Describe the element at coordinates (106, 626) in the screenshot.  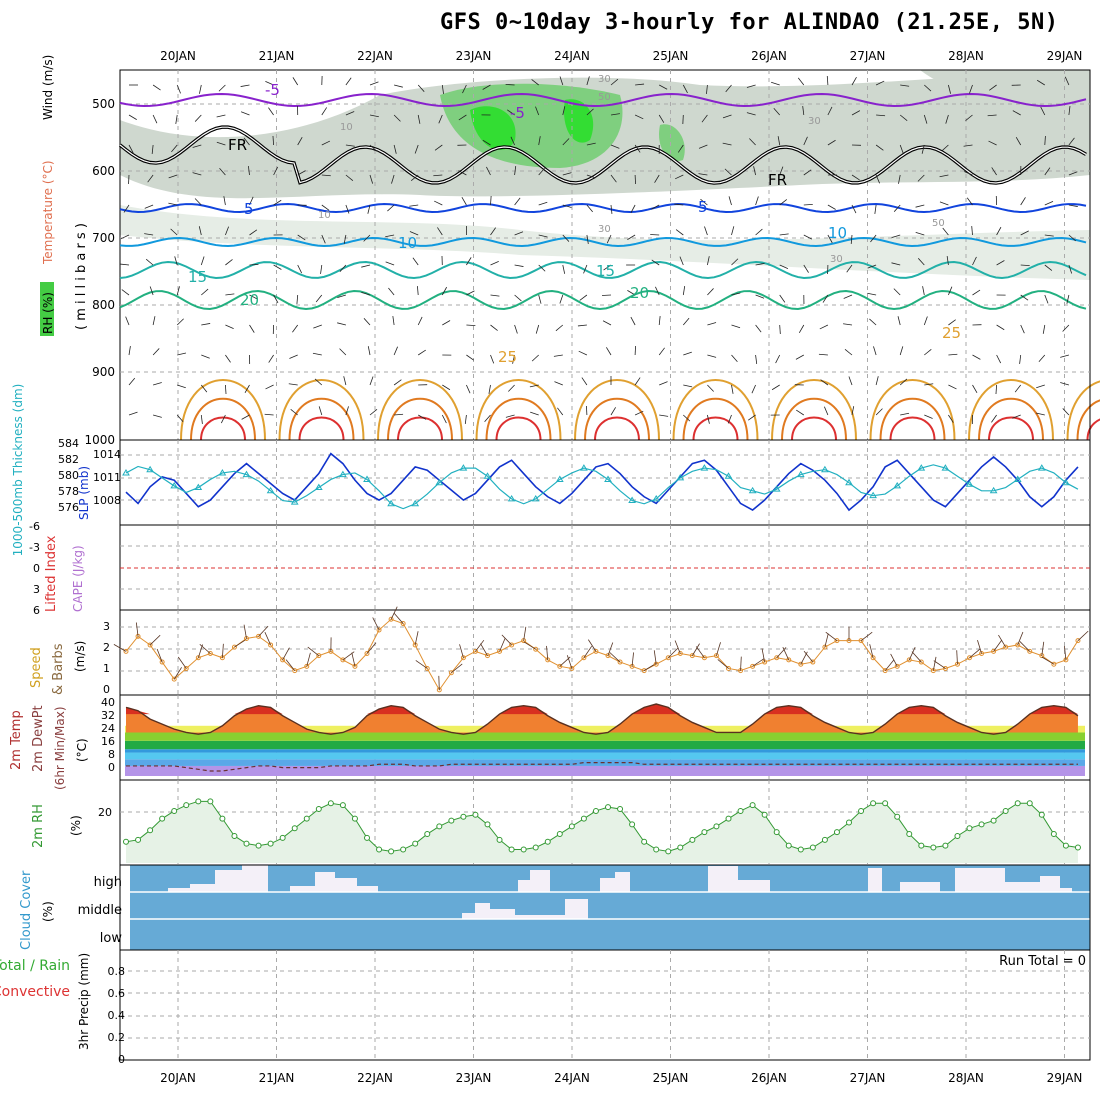
I see `wind-speed-tick: 3` at that location.